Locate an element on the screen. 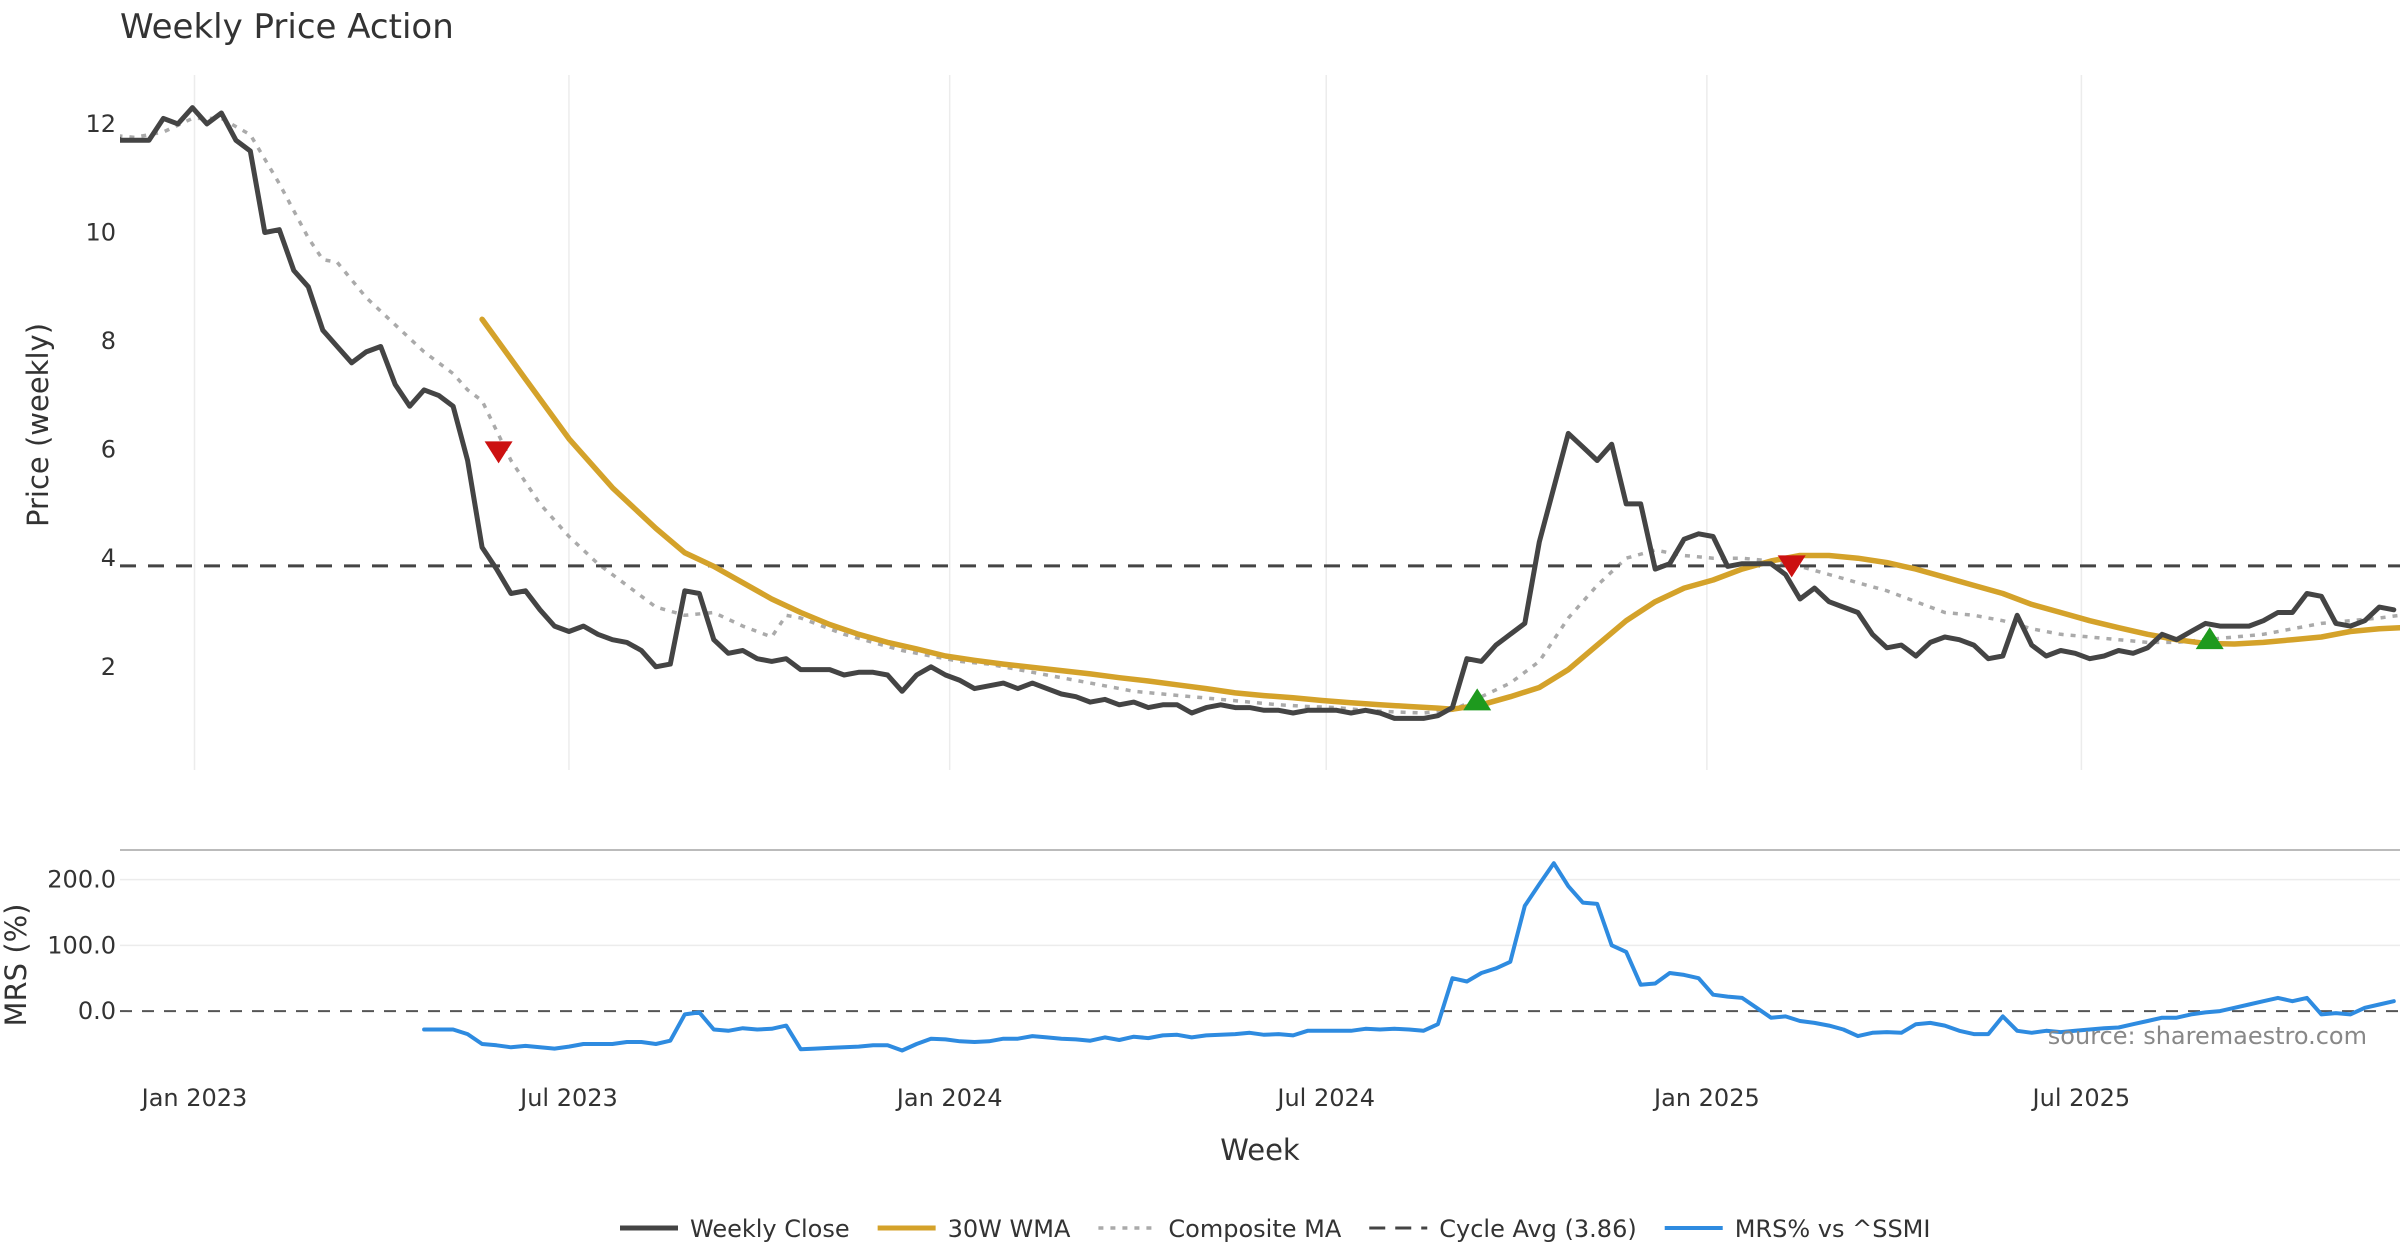  legend-label: 30W WMA is located at coordinates (1009, 1229).